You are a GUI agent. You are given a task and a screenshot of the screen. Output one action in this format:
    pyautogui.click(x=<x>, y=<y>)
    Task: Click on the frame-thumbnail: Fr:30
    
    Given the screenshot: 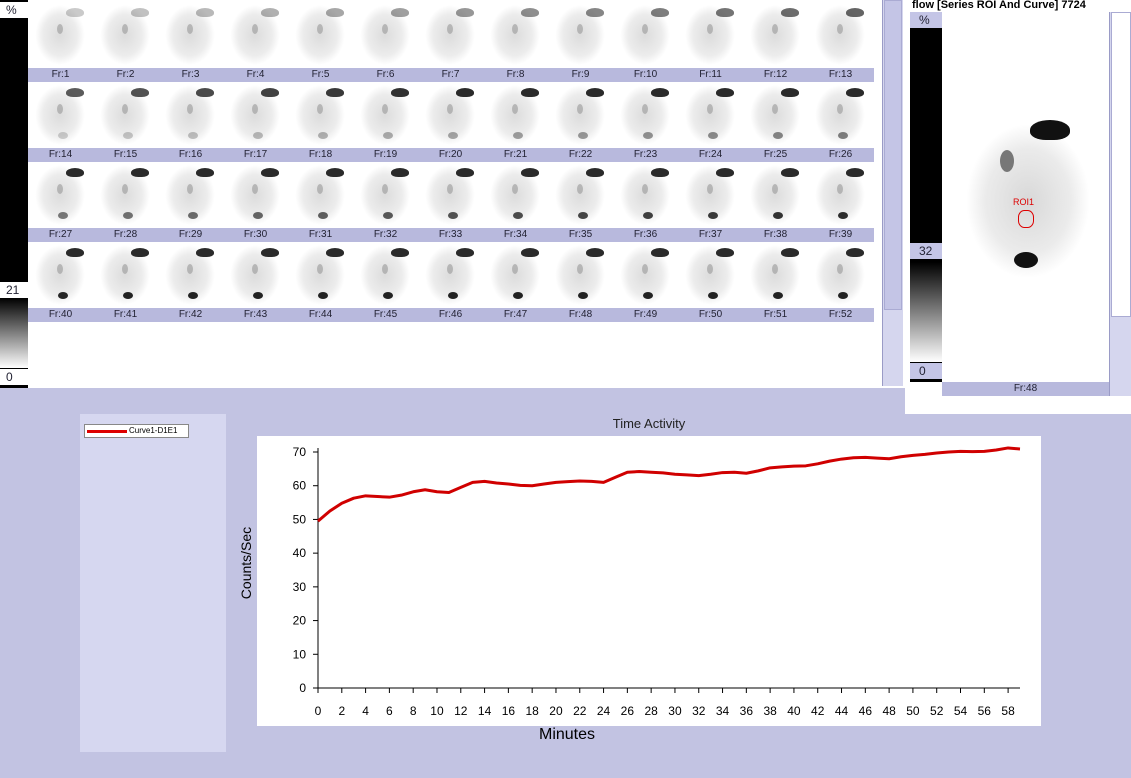 What is the action you would take?
    pyautogui.click(x=255, y=200)
    